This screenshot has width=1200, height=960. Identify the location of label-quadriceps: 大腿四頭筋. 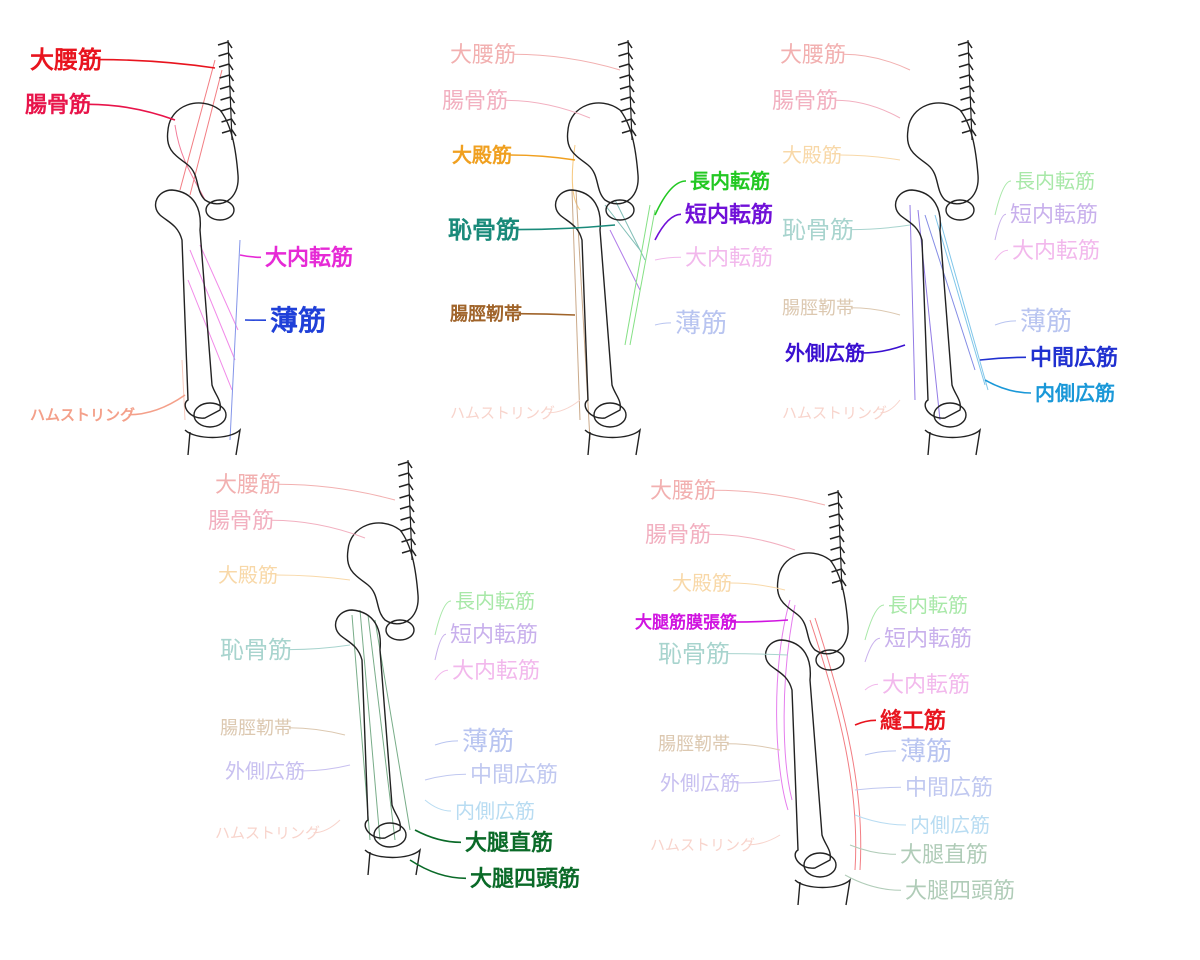
(960, 891).